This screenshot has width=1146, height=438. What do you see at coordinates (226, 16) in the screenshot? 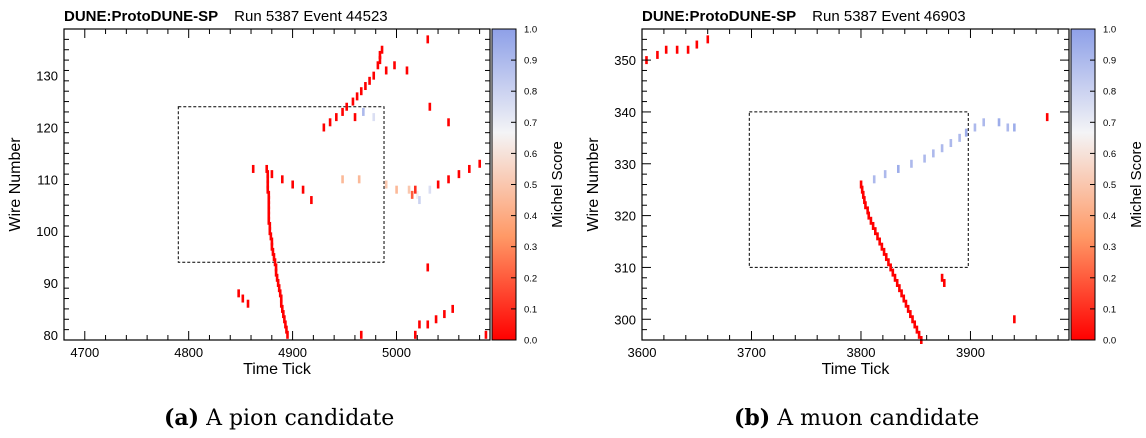
I see `panel-title: DUNE:ProtoDUNE-SP Run 5387 Event 44523` at bounding box center [226, 16].